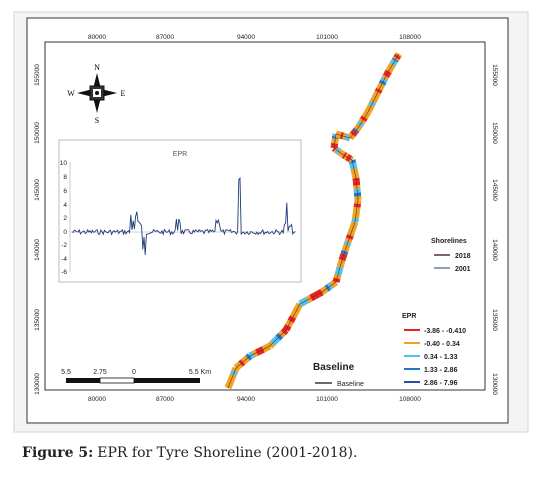 This screenshot has width=542, height=489. I want to click on inset-y-tick: -2, so click(64, 245).